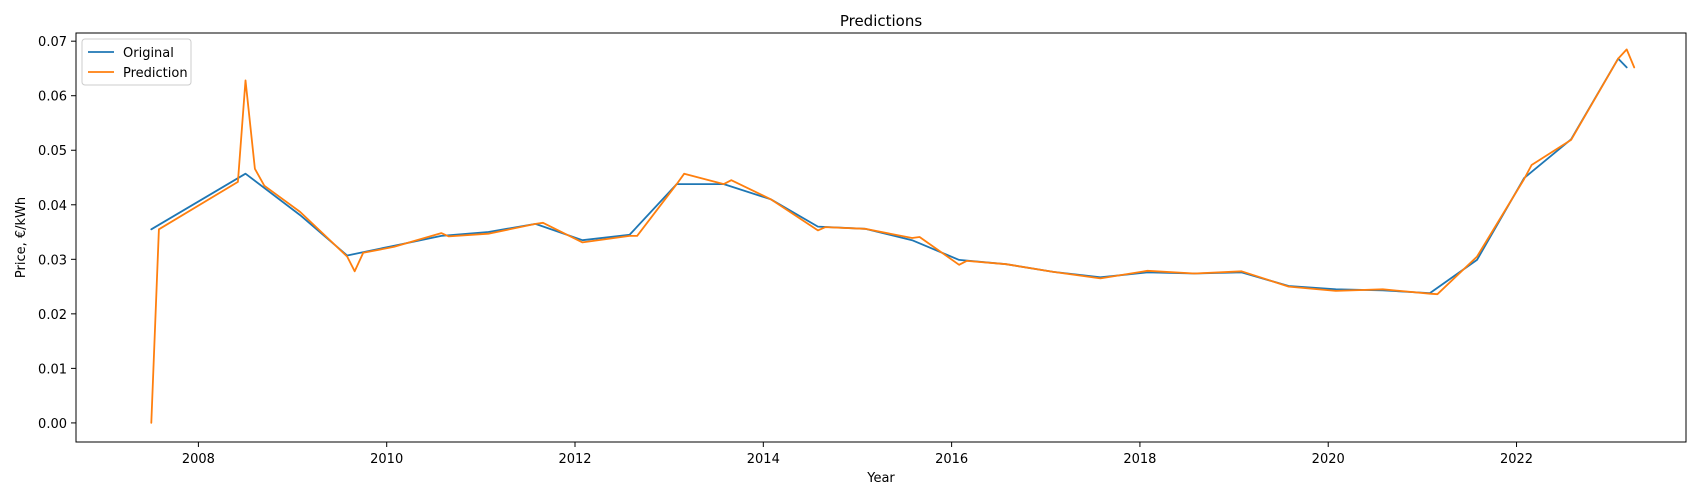 This screenshot has height=500, width=1700. Describe the element at coordinates (857, 454) in the screenshot. I see `x-axis-ticks: 2008 2010 2012 2014 2016 2018 2020 2022` at that location.